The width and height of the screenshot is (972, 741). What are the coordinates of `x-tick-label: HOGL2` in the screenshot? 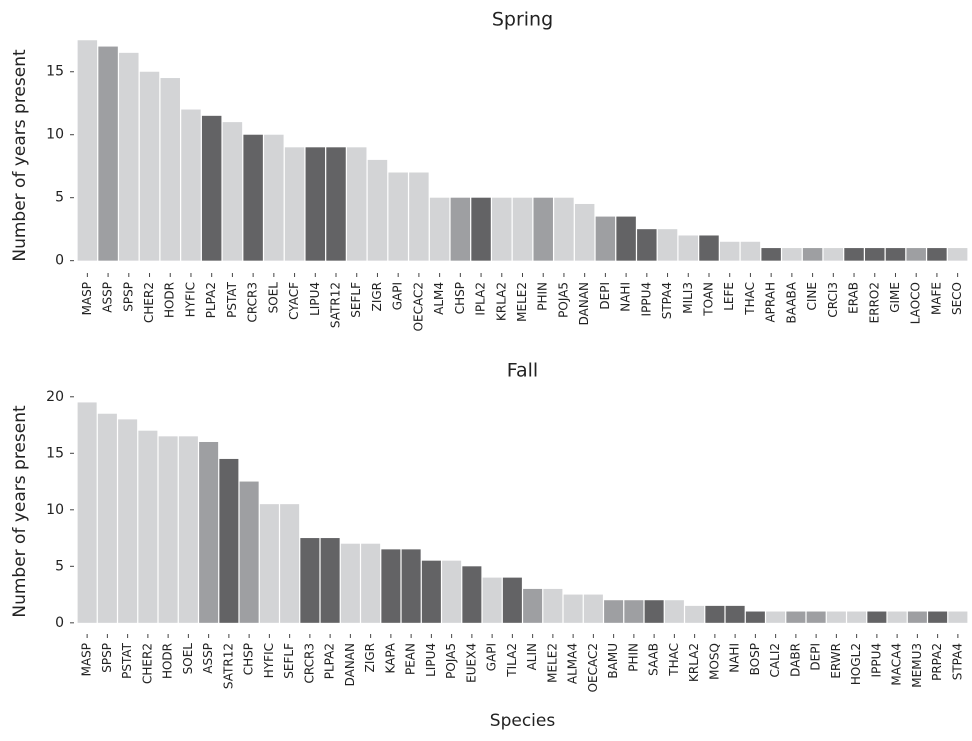 It's located at (856, 664).